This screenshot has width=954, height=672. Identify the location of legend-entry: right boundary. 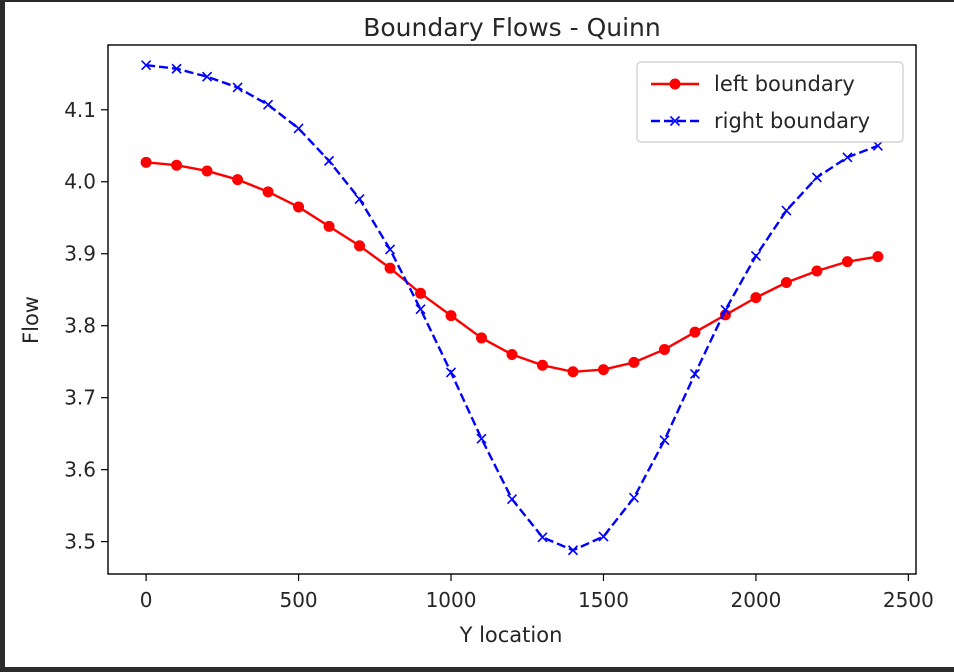
(760, 121).